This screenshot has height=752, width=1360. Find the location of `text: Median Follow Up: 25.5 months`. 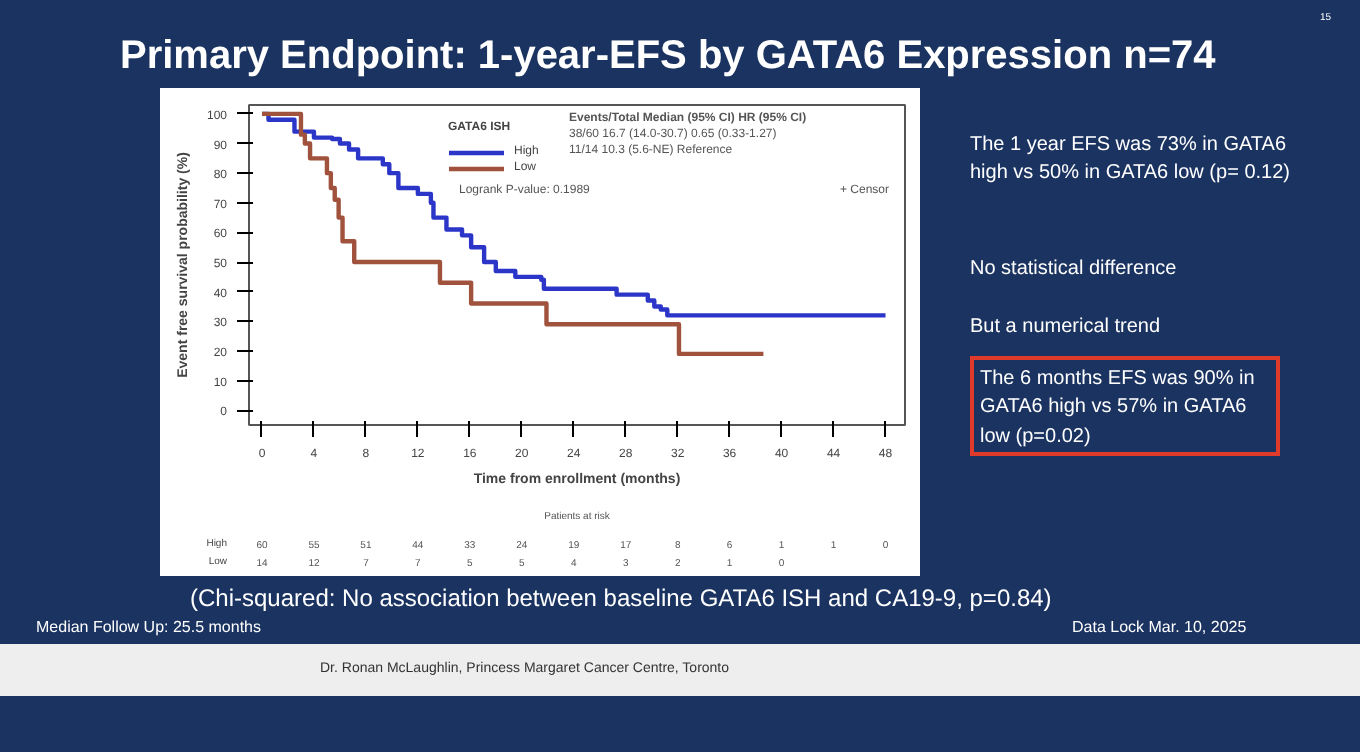

text: Median Follow Up: 25.5 months is located at coordinates (148, 627).